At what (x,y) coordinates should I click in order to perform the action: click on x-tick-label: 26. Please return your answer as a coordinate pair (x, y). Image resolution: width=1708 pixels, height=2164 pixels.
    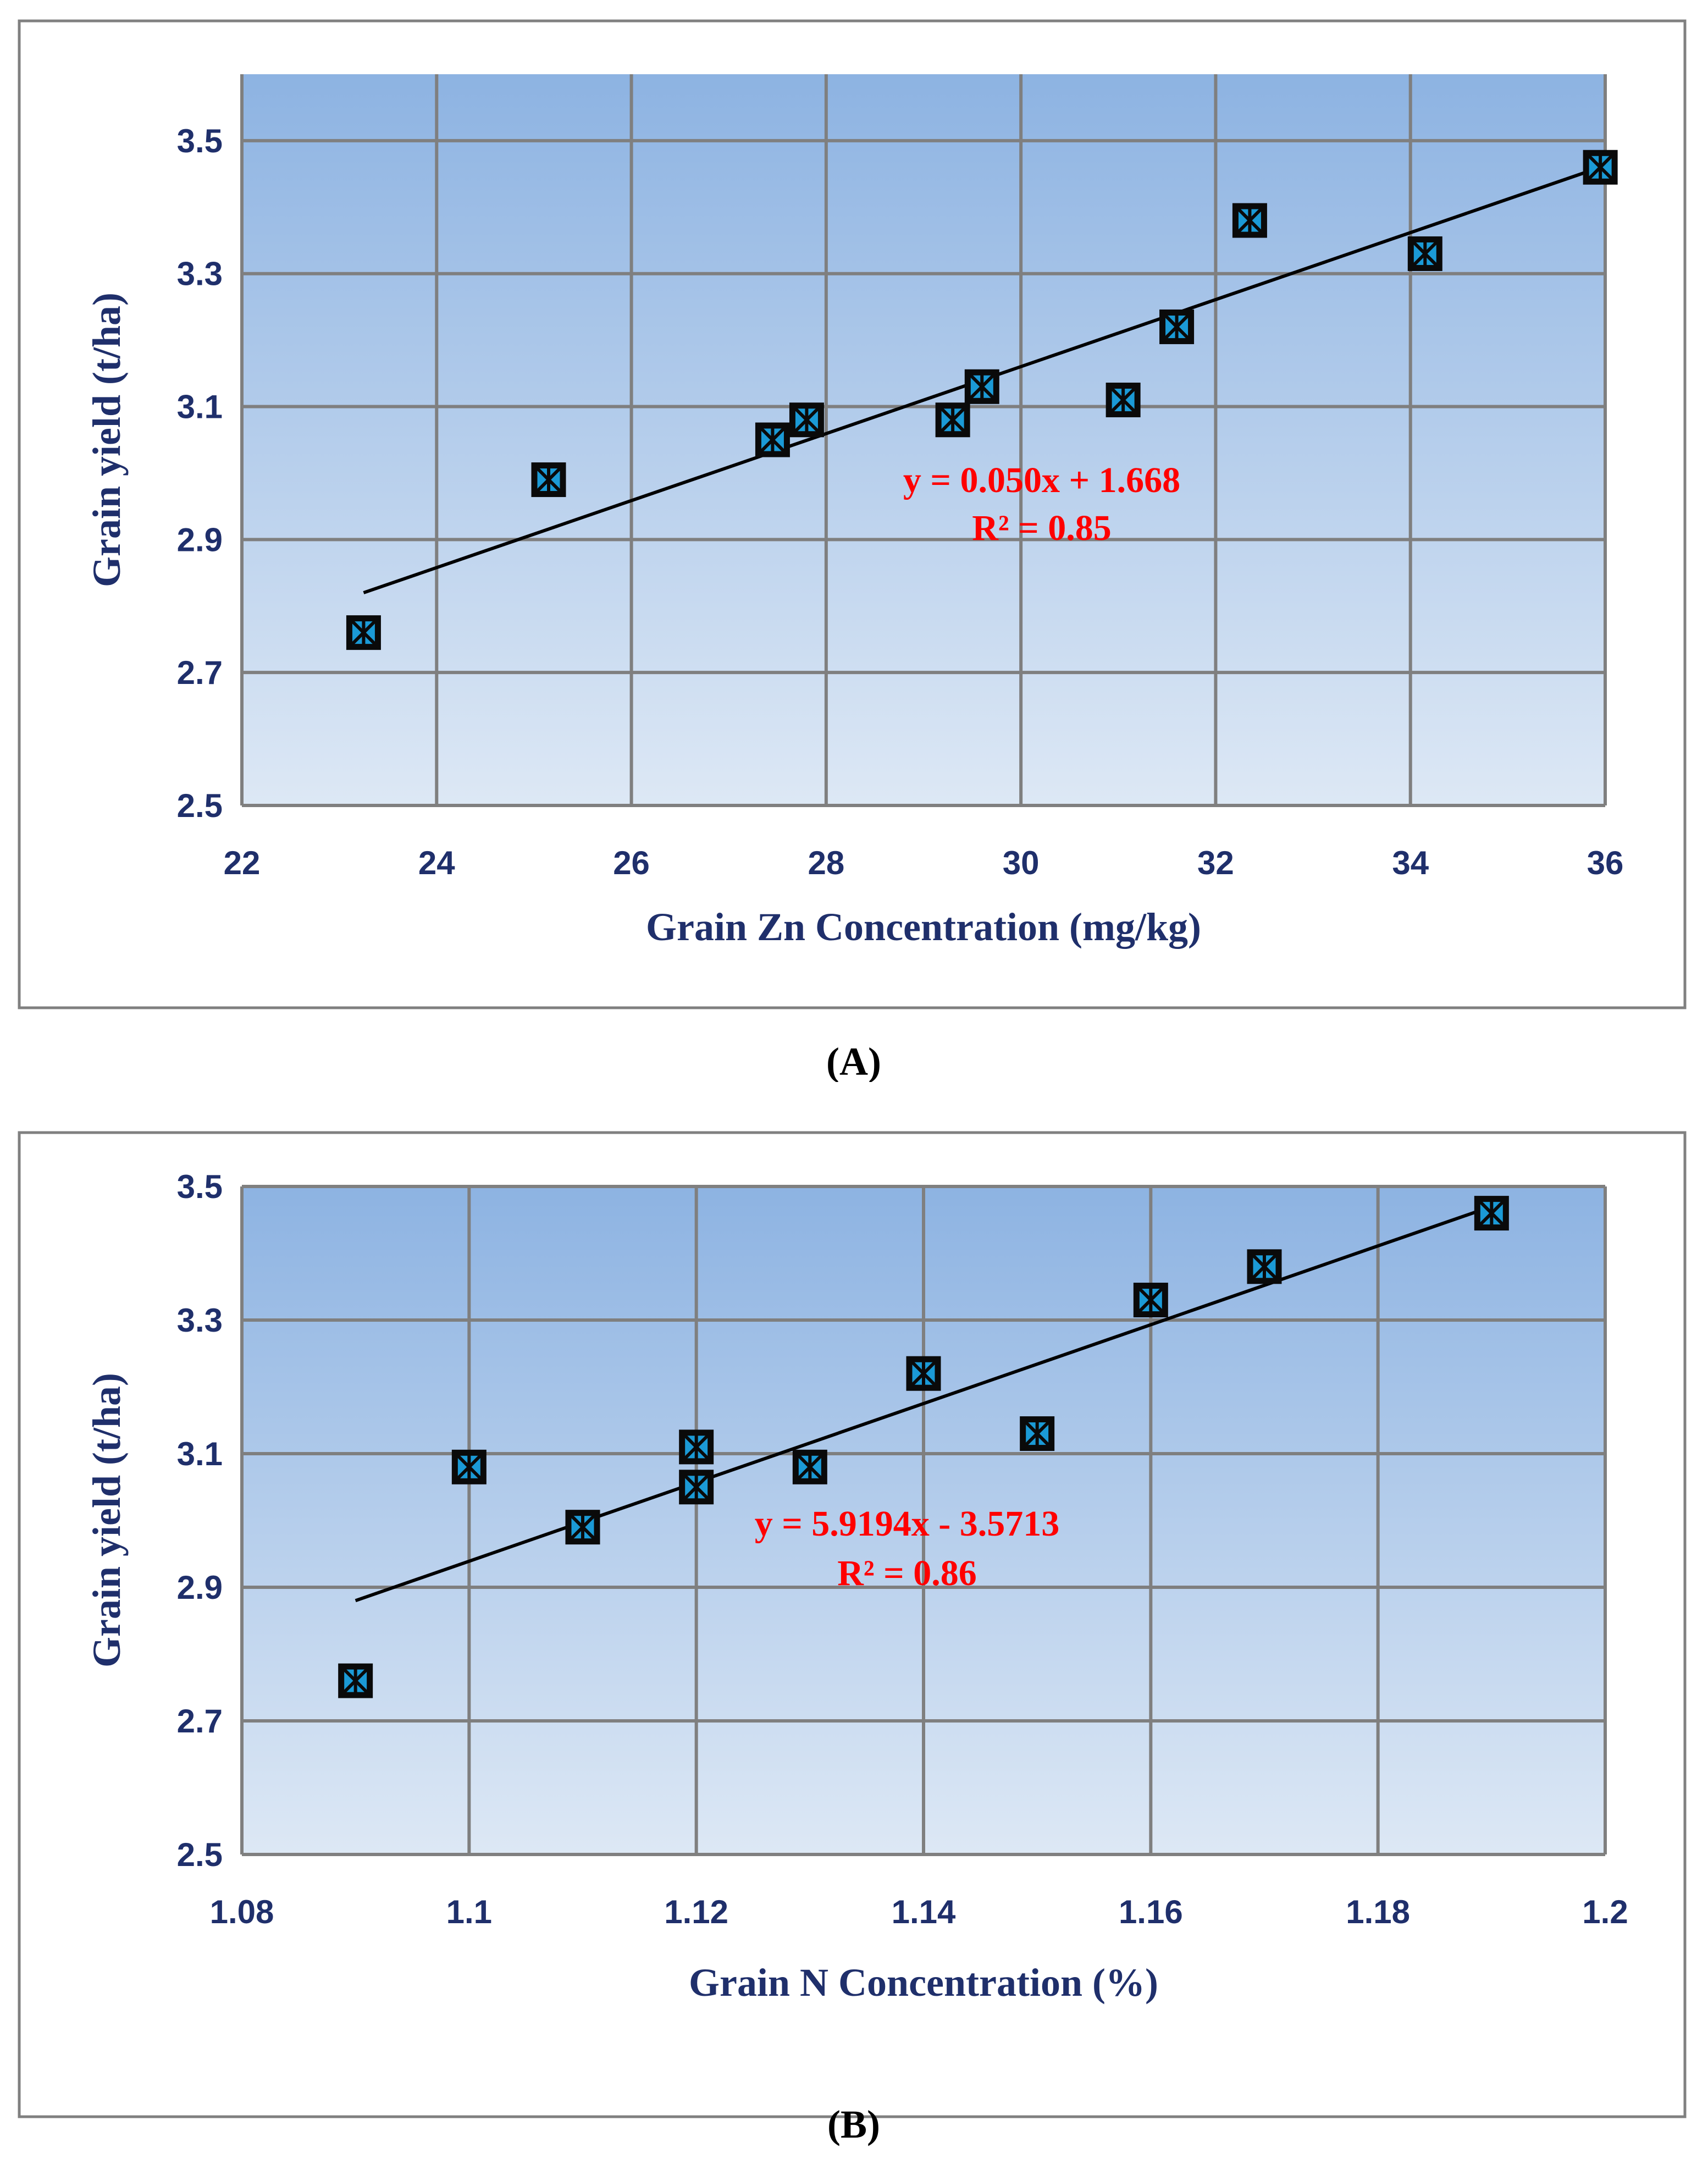
    Looking at the image, I should click on (631, 862).